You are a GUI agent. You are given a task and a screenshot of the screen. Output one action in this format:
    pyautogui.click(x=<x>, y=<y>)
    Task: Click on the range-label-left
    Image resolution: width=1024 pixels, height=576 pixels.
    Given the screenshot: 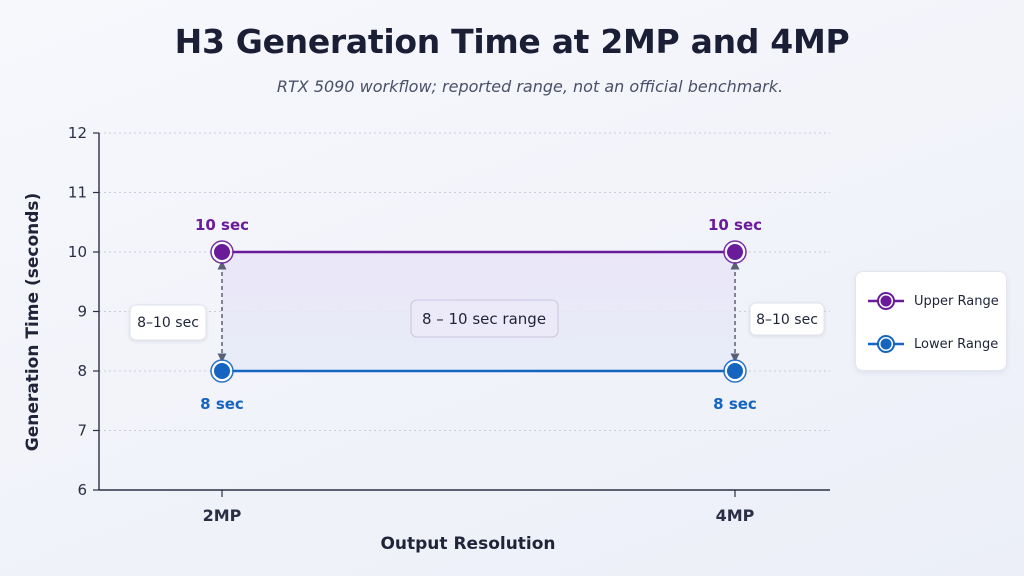 What is the action you would take?
    pyautogui.click(x=168, y=322)
    